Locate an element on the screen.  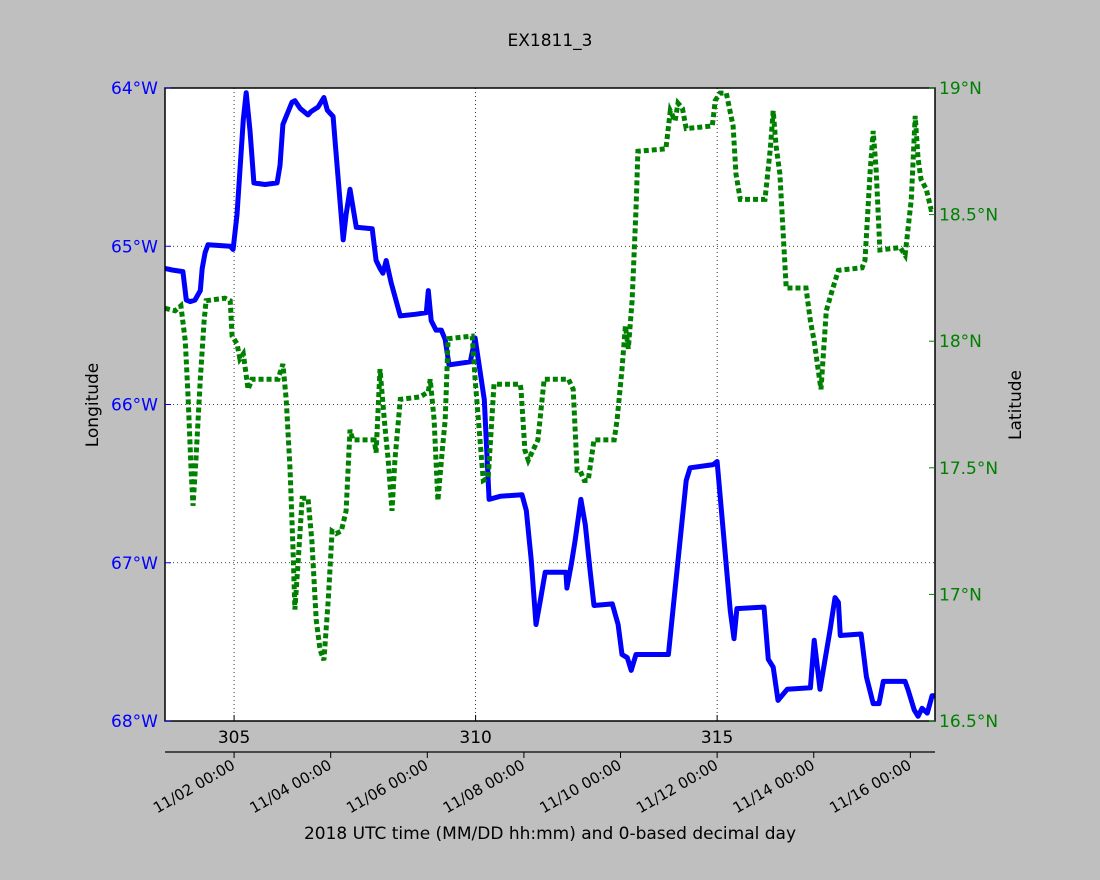
left-tick-label: 64°W is located at coordinates (134, 89).